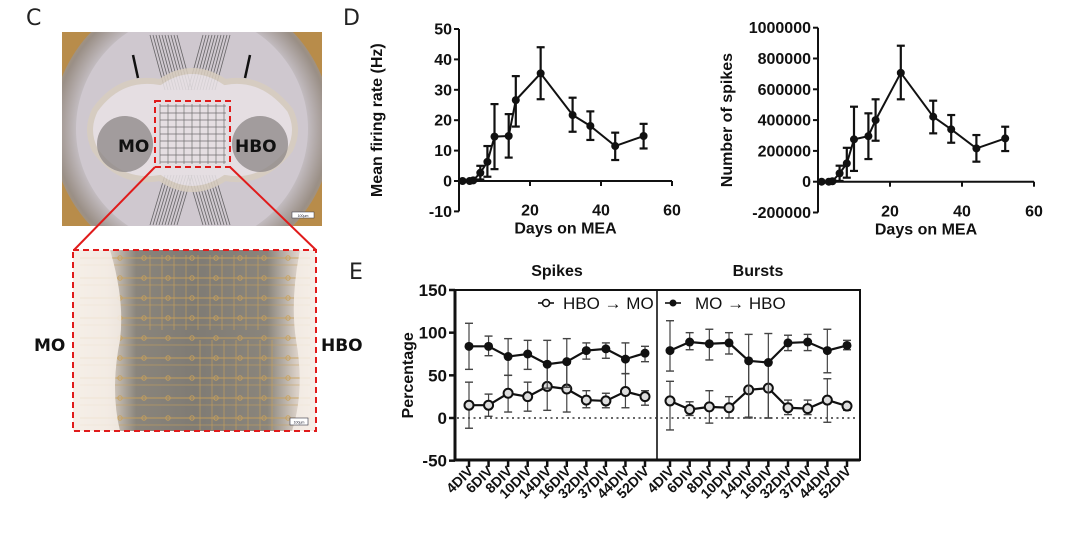 Image resolution: width=1080 pixels, height=534 pixels. Describe the element at coordinates (781, 213) in the screenshot. I see `y-tick-label: -200000` at that location.